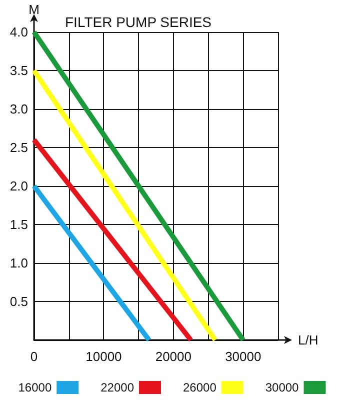 The height and width of the screenshot is (407, 344). I want to click on x-tick-label: 10000, so click(104, 356).